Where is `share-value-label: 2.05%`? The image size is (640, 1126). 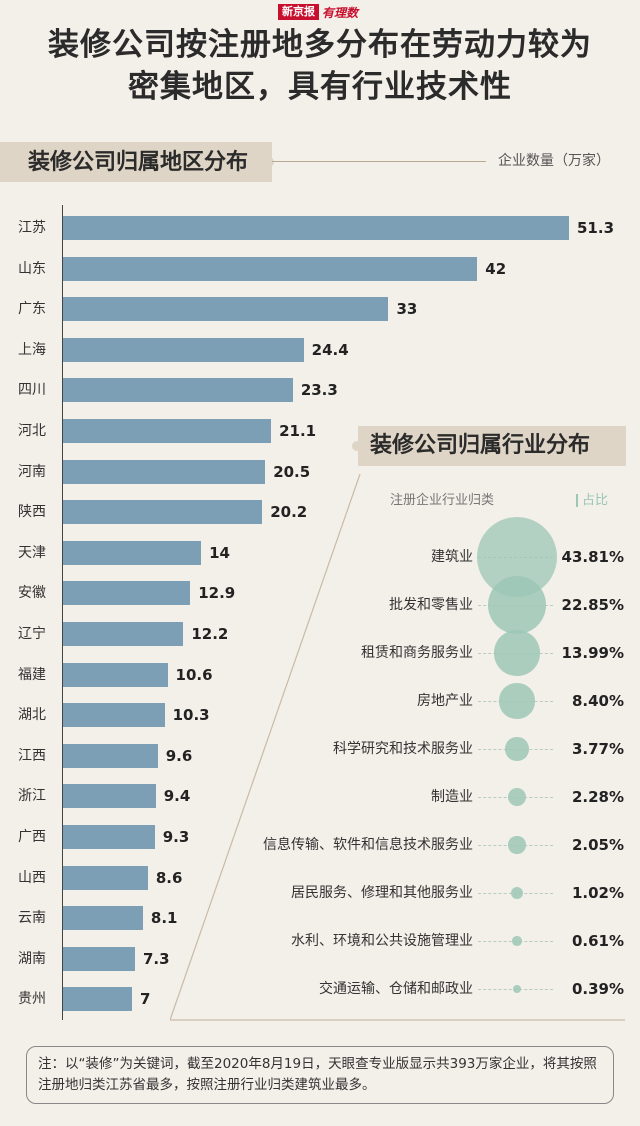 share-value-label: 2.05% is located at coordinates (597, 845).